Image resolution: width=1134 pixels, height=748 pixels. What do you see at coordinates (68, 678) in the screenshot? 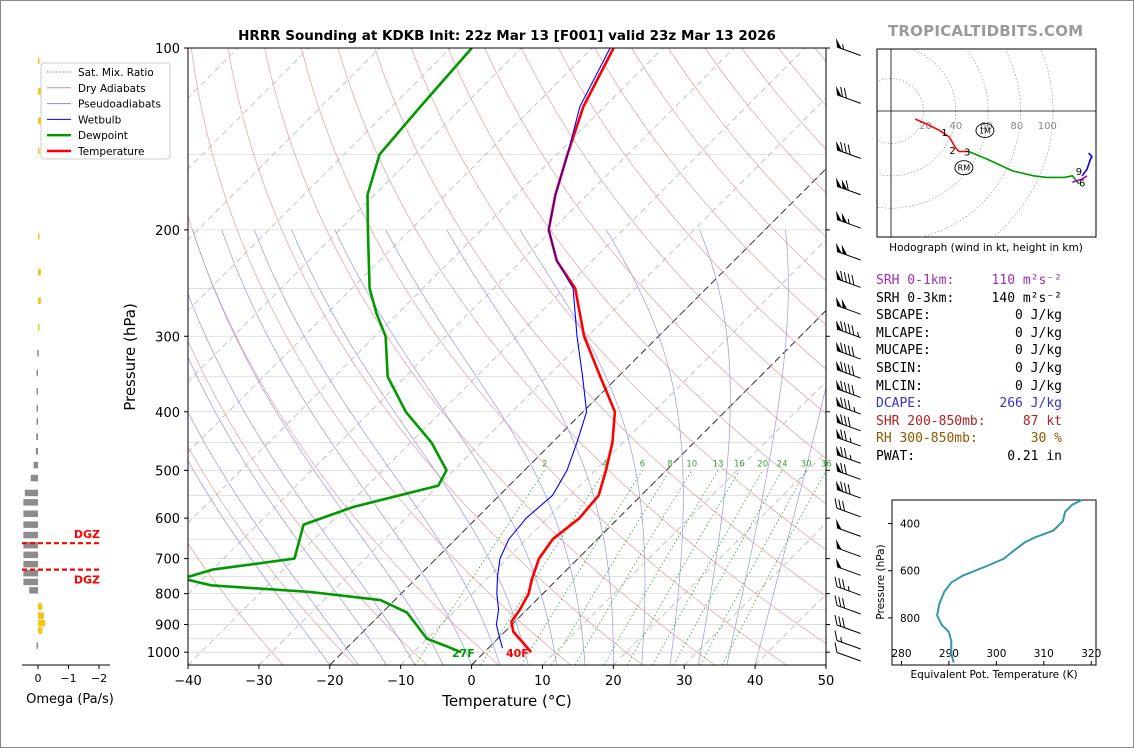
I see `omega-tick-label: −1` at bounding box center [68, 678].